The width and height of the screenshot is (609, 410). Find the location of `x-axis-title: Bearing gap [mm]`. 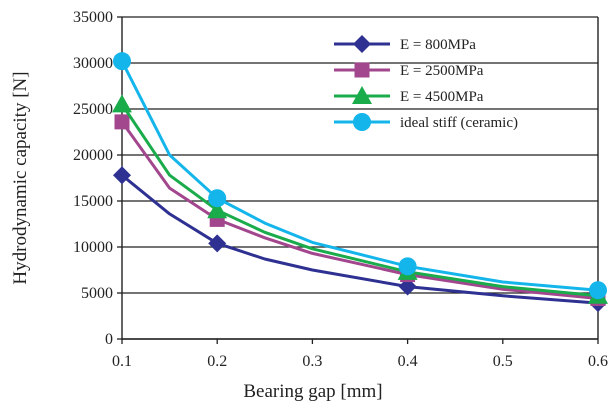

x-axis-title: Bearing gap [mm] is located at coordinates (312, 391).